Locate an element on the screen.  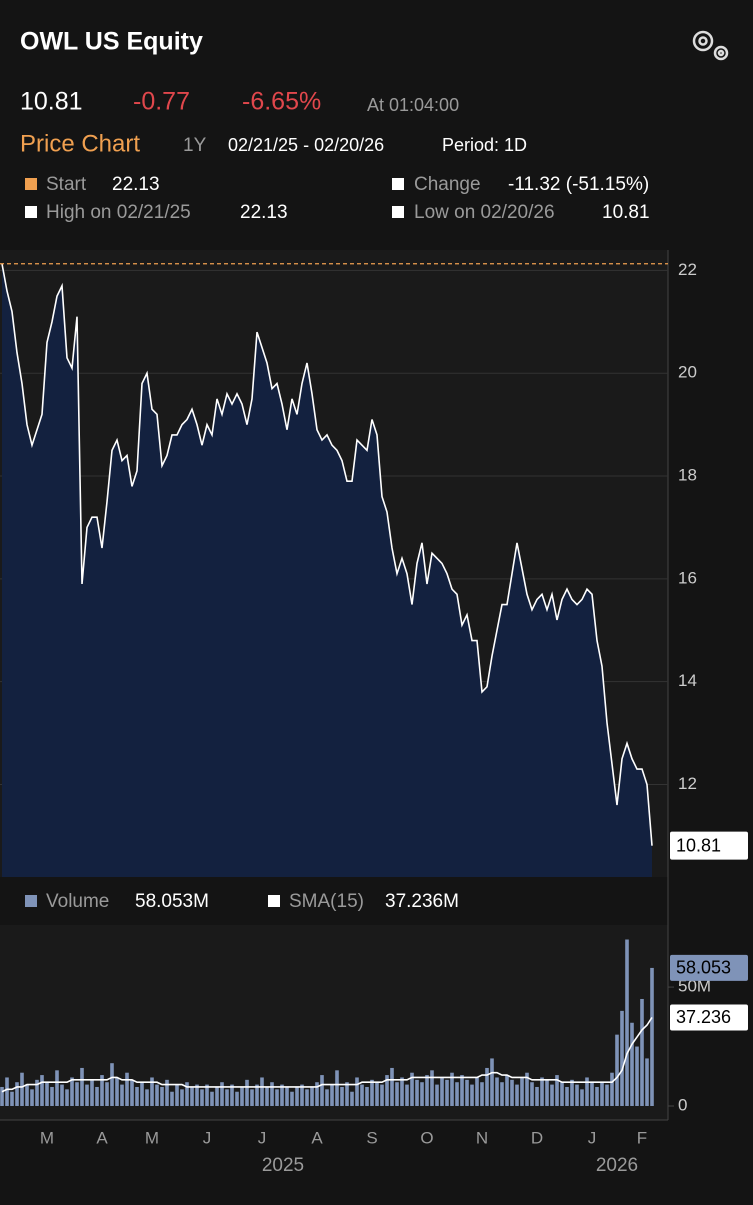
legend-value: 58.053M is located at coordinates (172, 901).